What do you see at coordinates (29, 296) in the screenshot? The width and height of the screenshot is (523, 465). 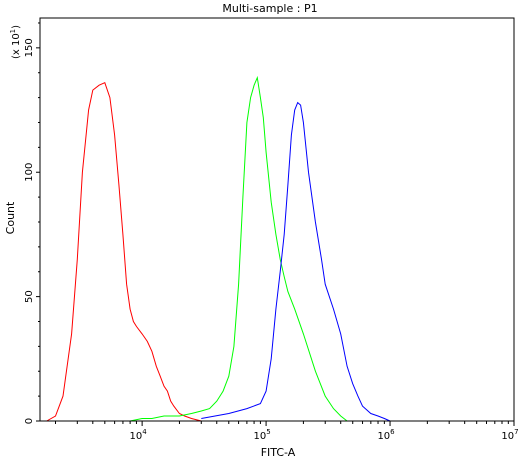 I see `y-tick-label: 50` at bounding box center [29, 296].